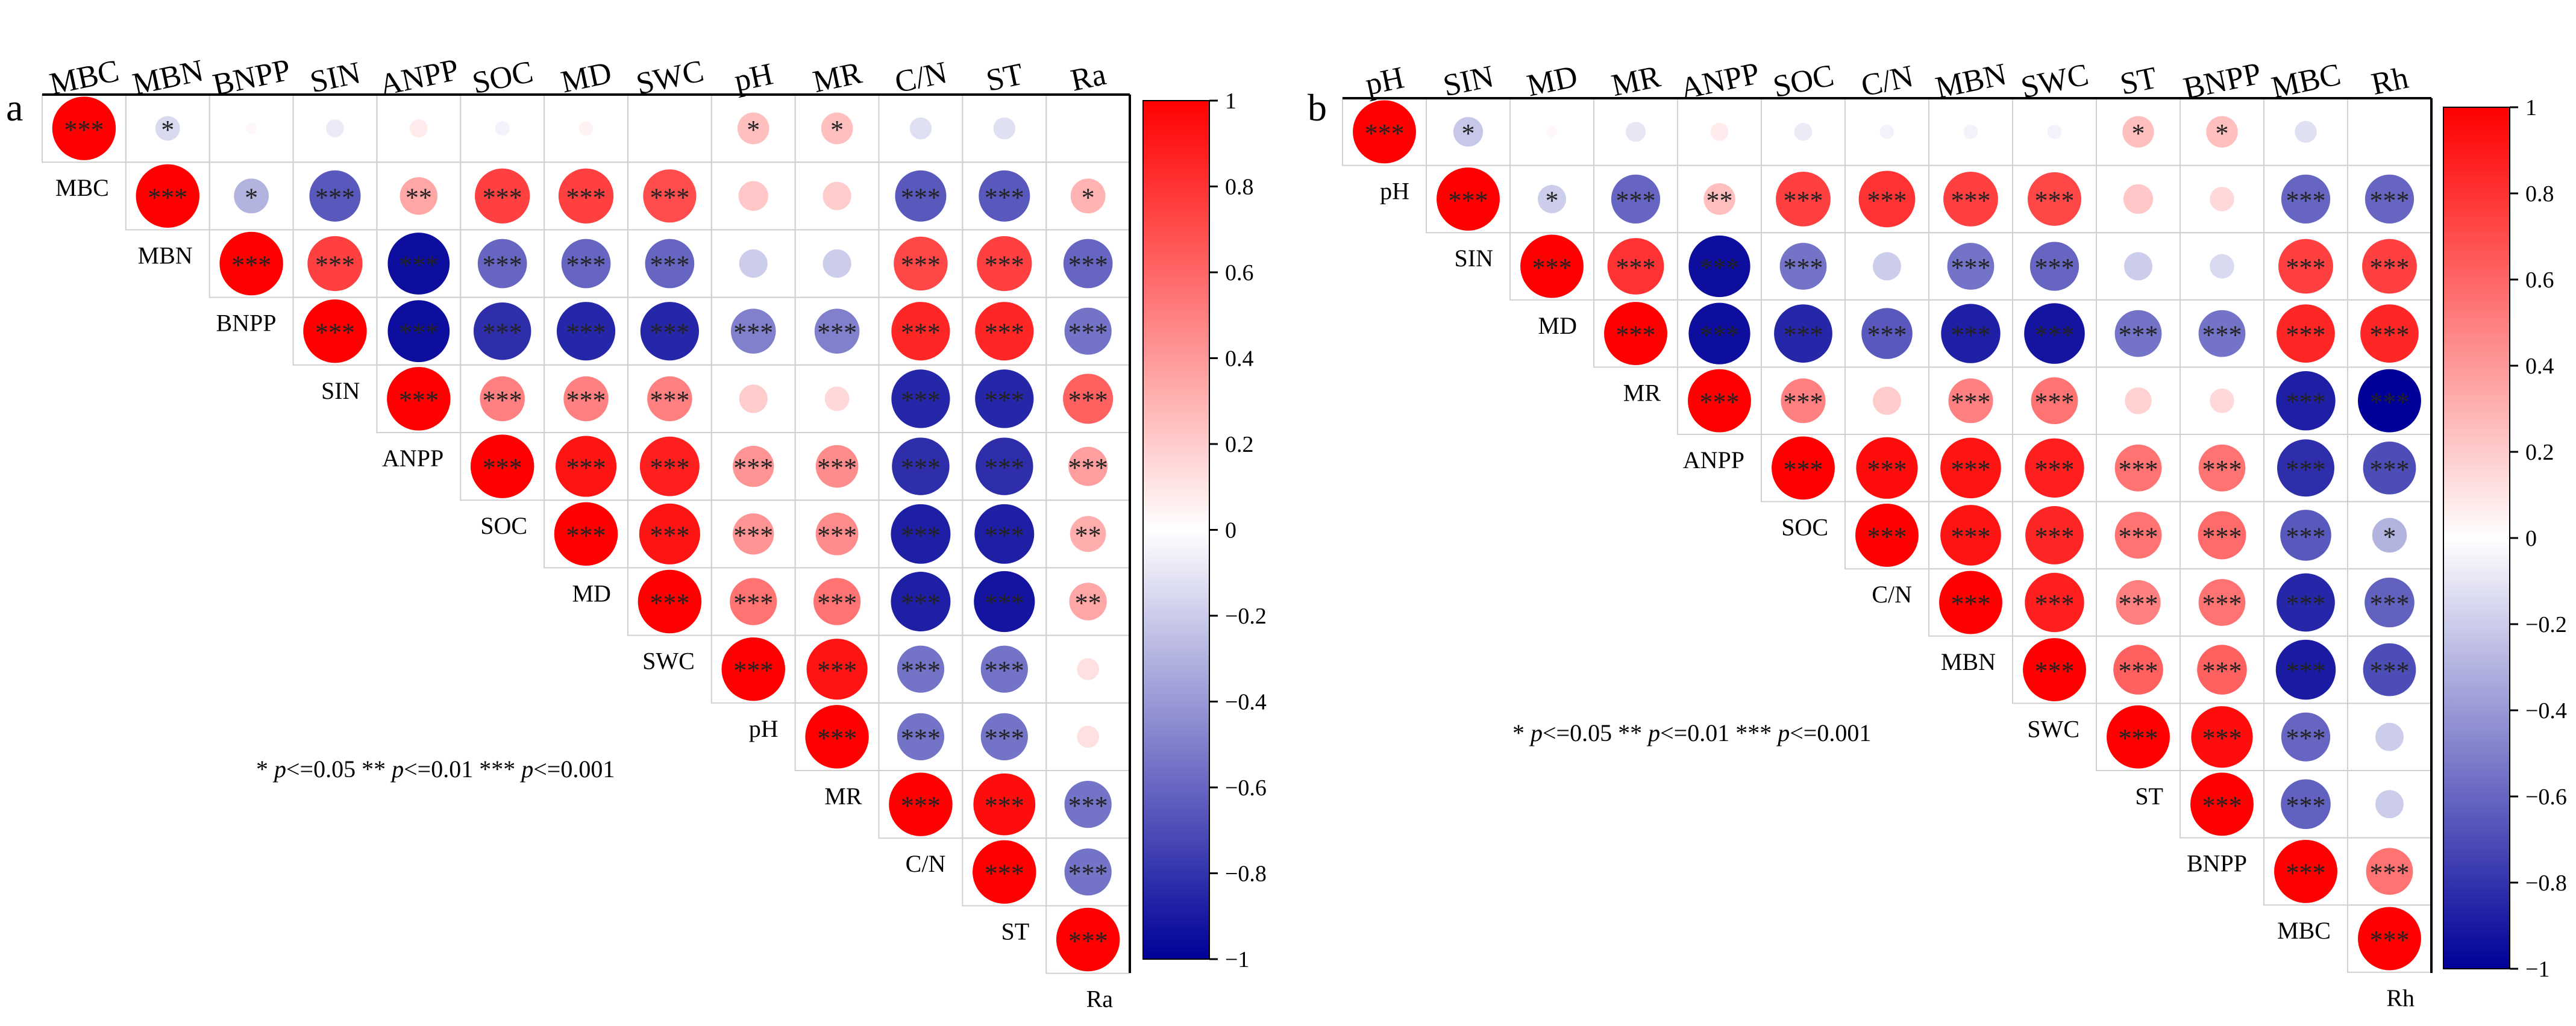 The width and height of the screenshot is (2576, 1026). I want to click on corr-circle-mbn-mbn, so click(168, 196).